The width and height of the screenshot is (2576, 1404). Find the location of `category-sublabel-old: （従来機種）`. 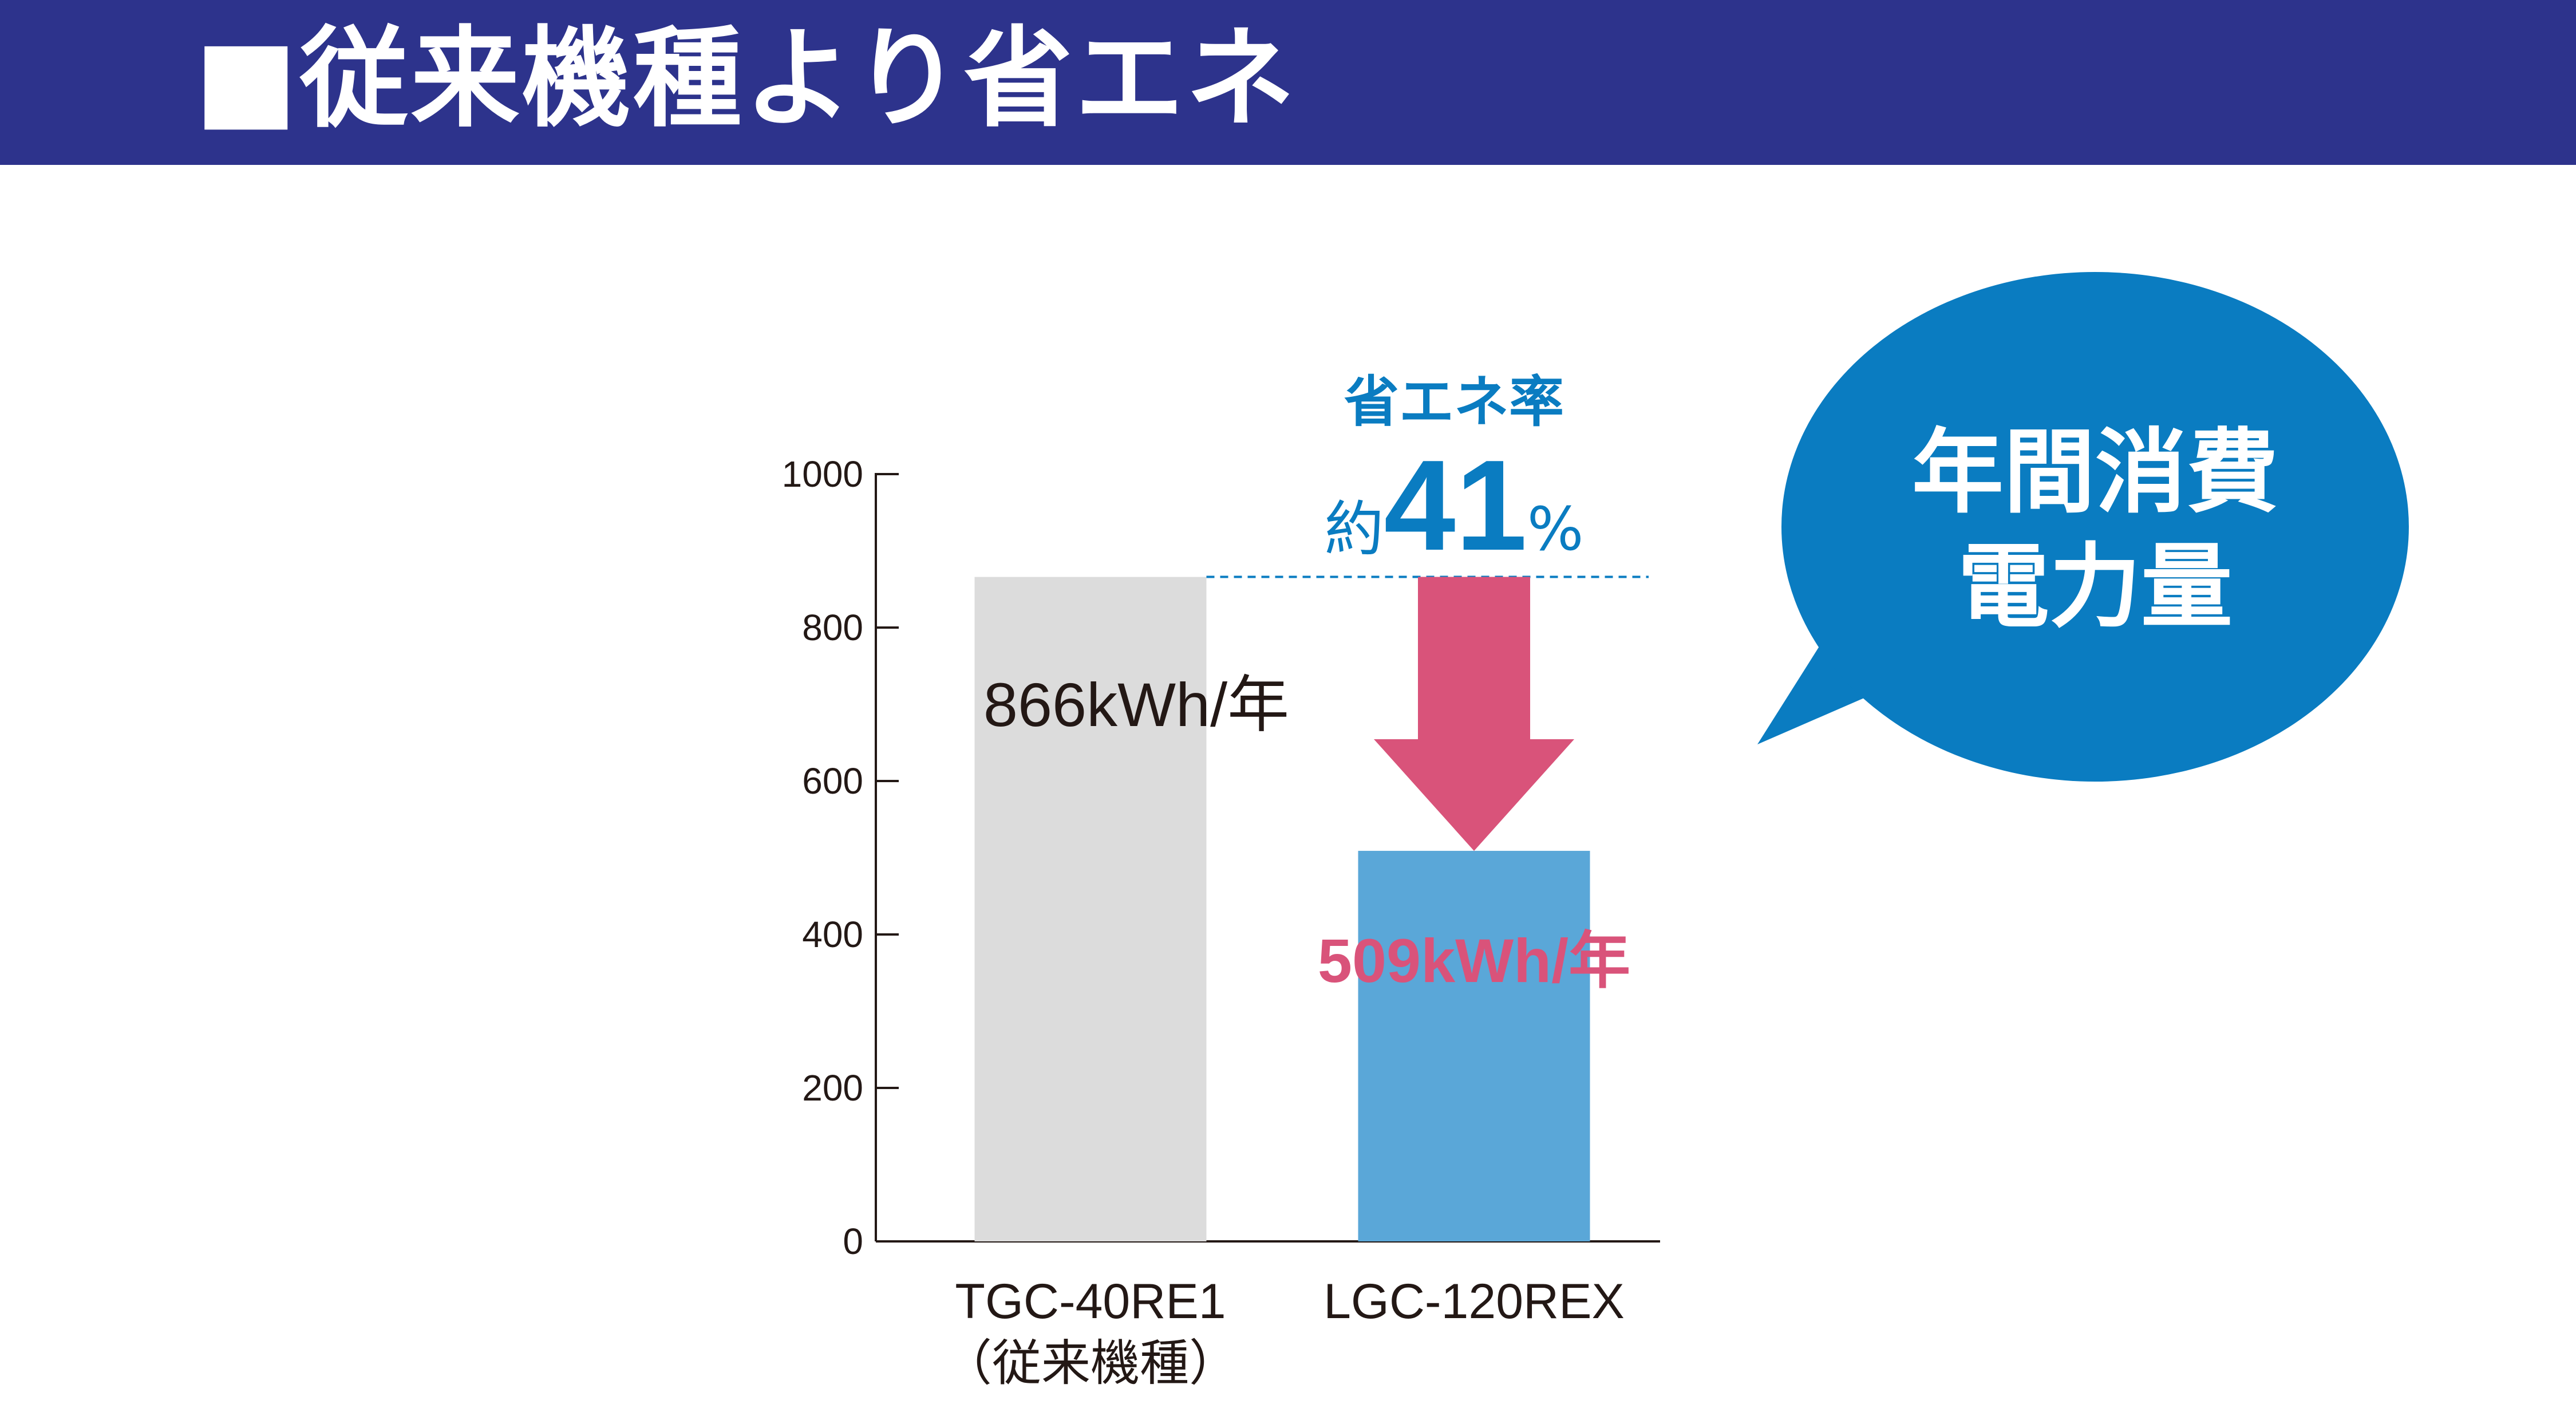

category-sublabel-old: （従来機種） is located at coordinates (1090, 1364).